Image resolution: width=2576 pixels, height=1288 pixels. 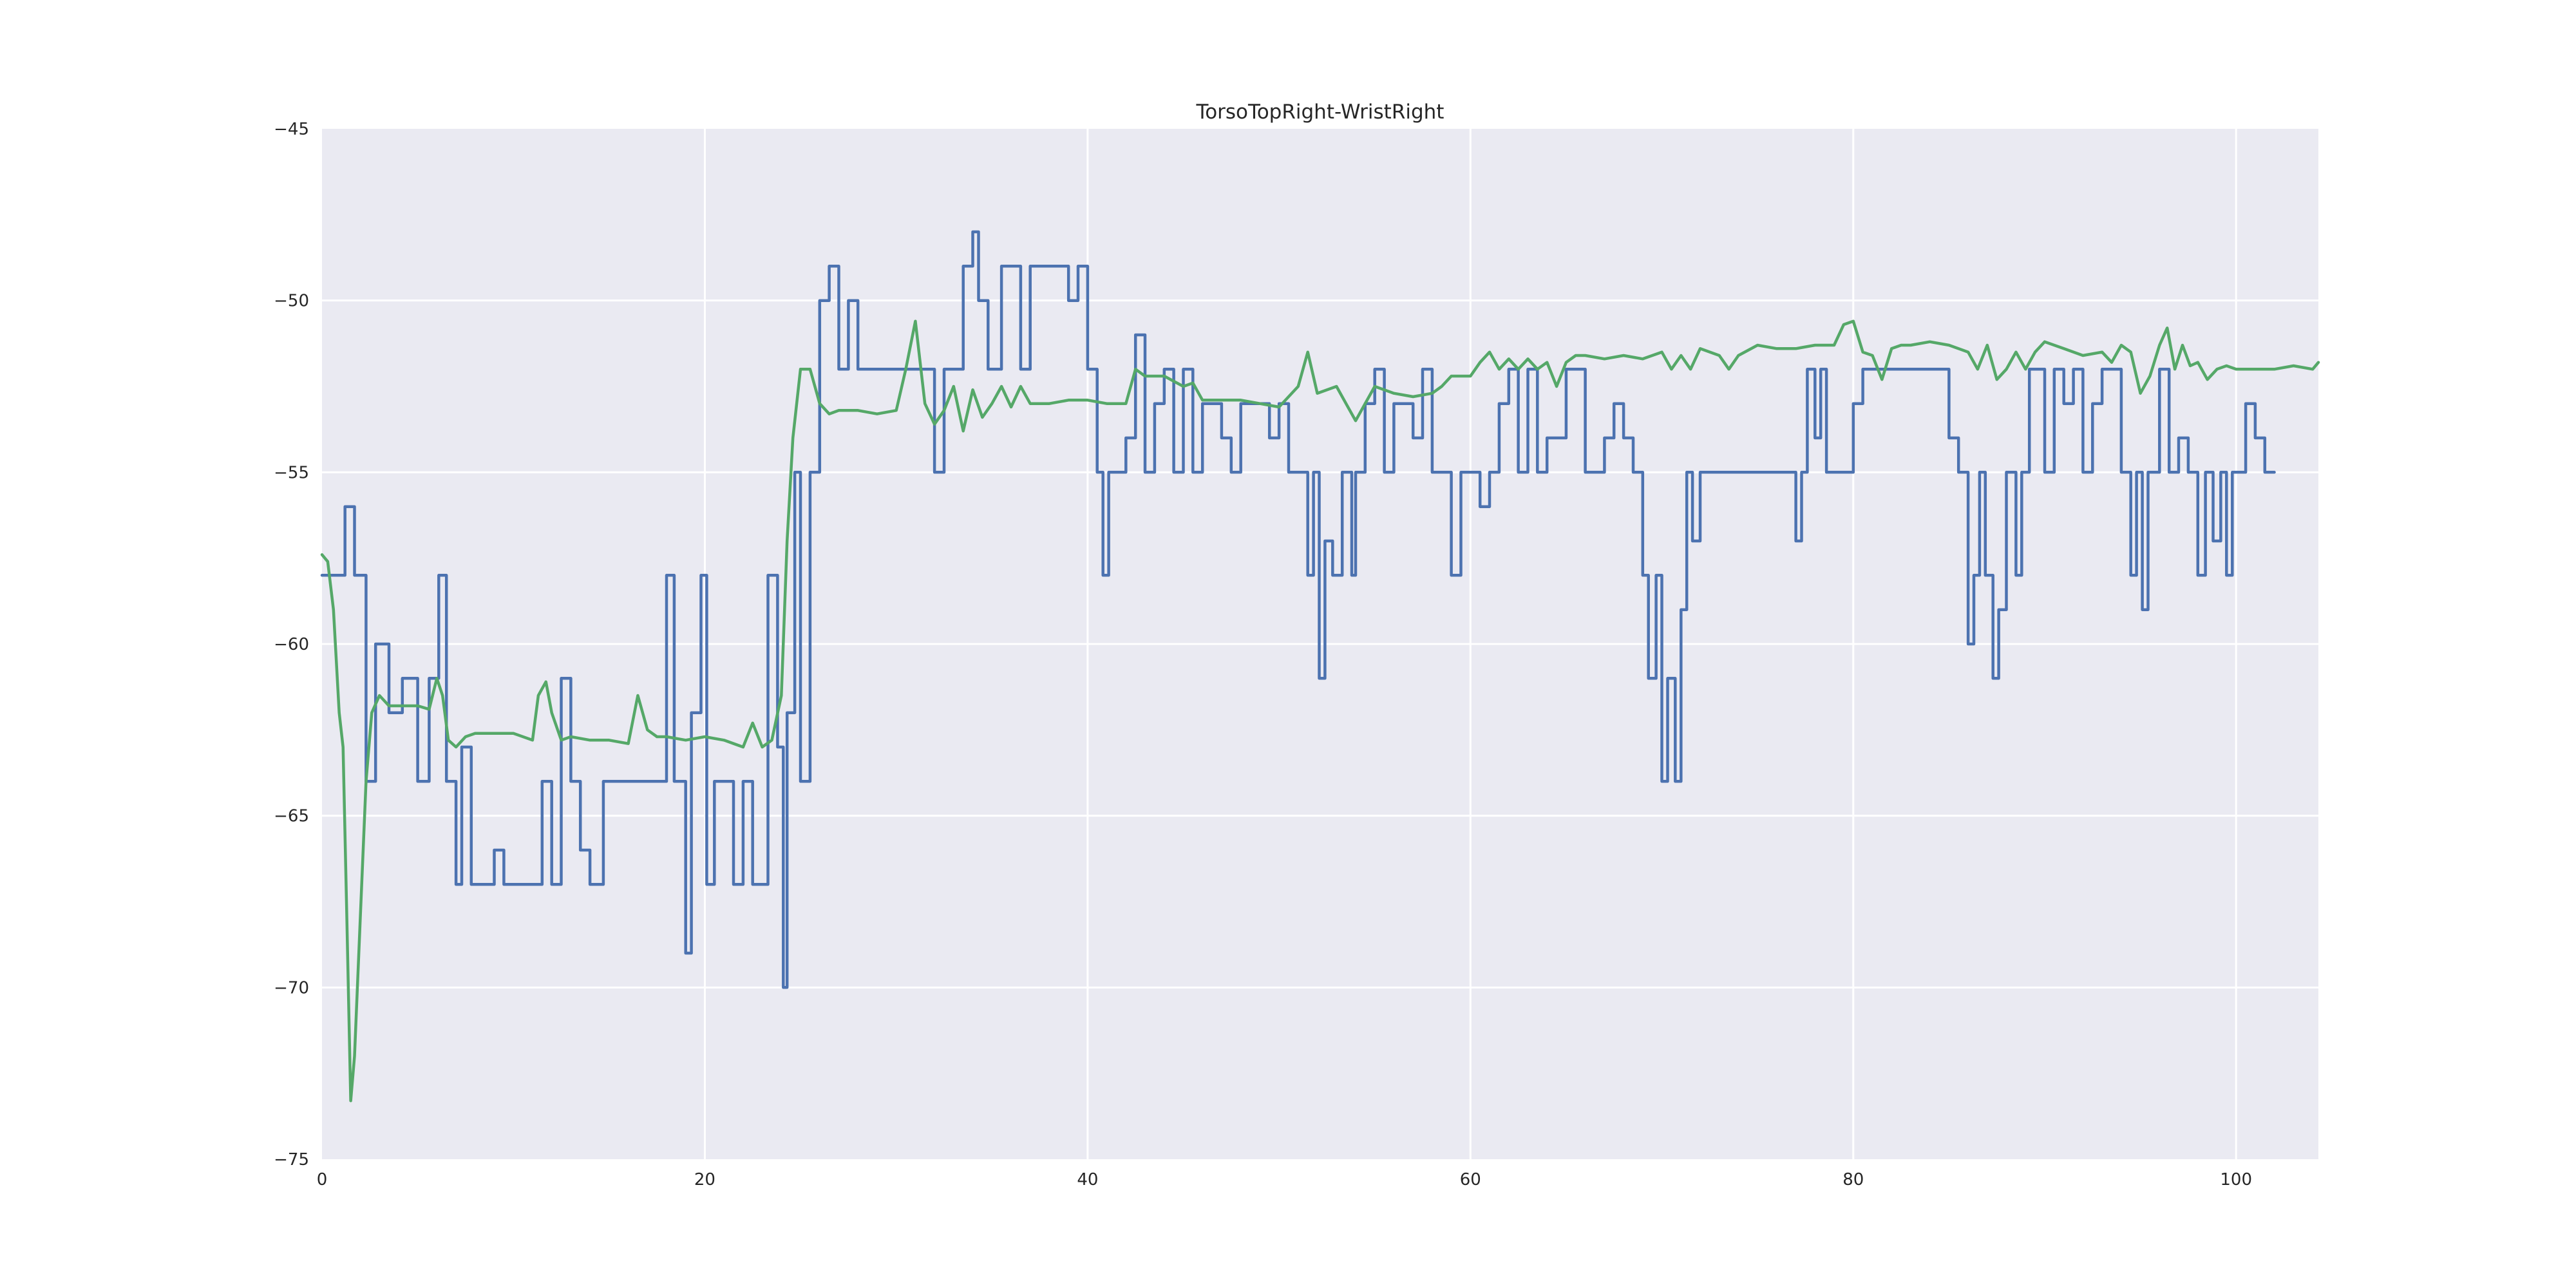 I want to click on x-tick-label: 60, so click(x=1471, y=1179).